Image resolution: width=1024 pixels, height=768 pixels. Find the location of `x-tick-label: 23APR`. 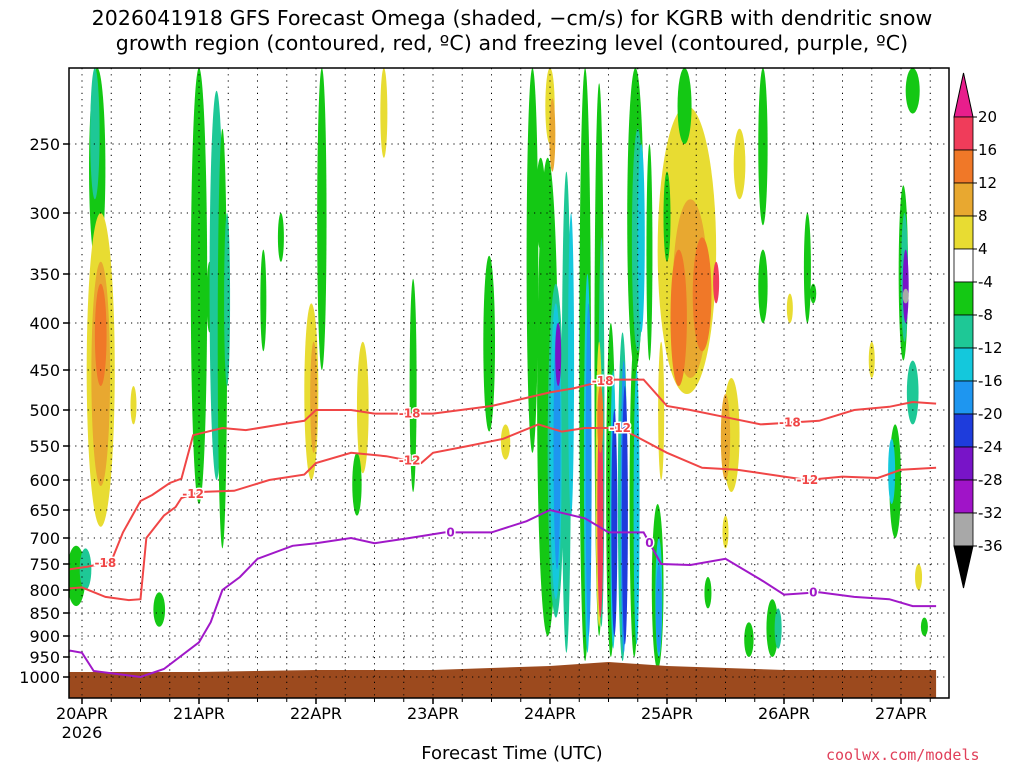

x-tick-label: 23APR is located at coordinates (433, 713).